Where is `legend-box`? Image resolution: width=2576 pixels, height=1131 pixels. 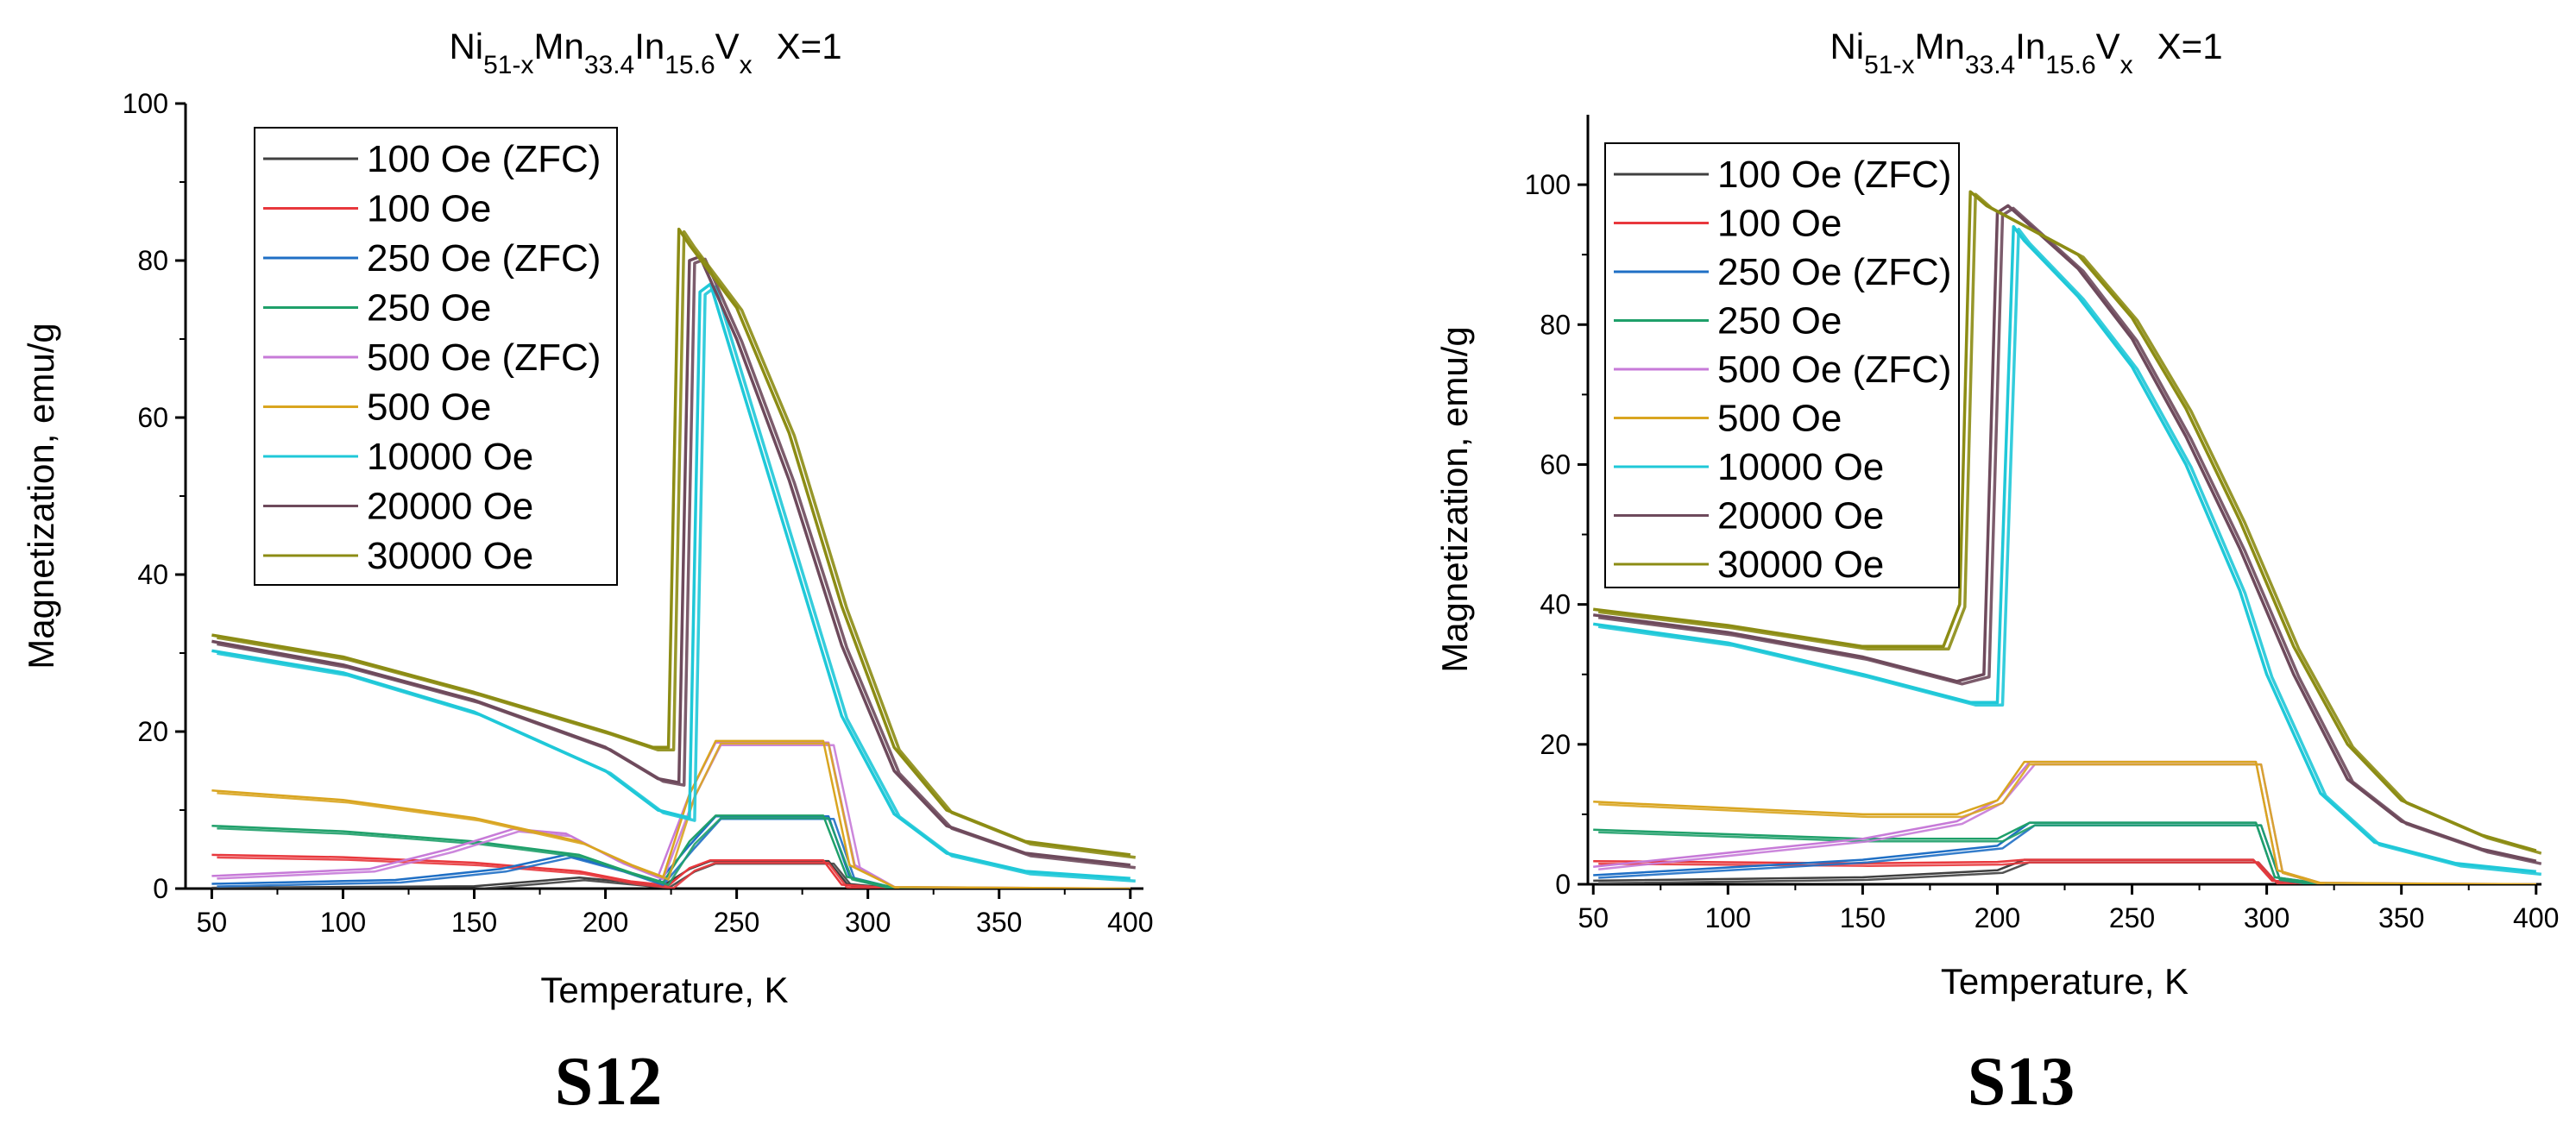 legend-box is located at coordinates (1782, 365).